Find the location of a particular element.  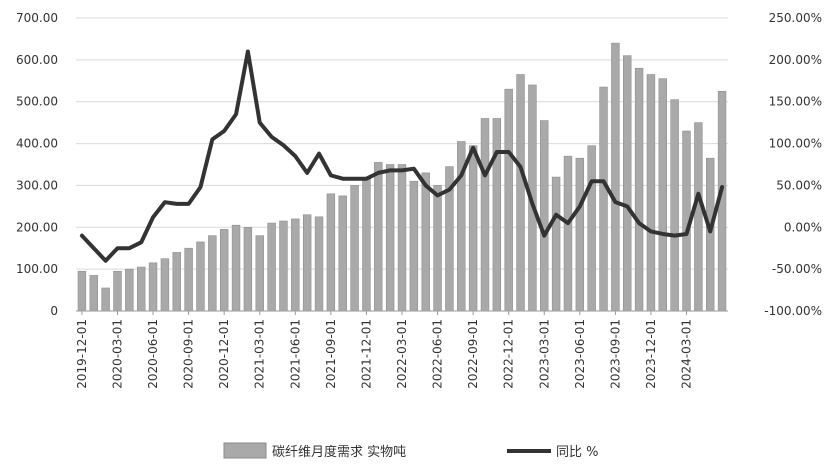

x-tick-label: 2020-12-01 is located at coordinates (224, 354).